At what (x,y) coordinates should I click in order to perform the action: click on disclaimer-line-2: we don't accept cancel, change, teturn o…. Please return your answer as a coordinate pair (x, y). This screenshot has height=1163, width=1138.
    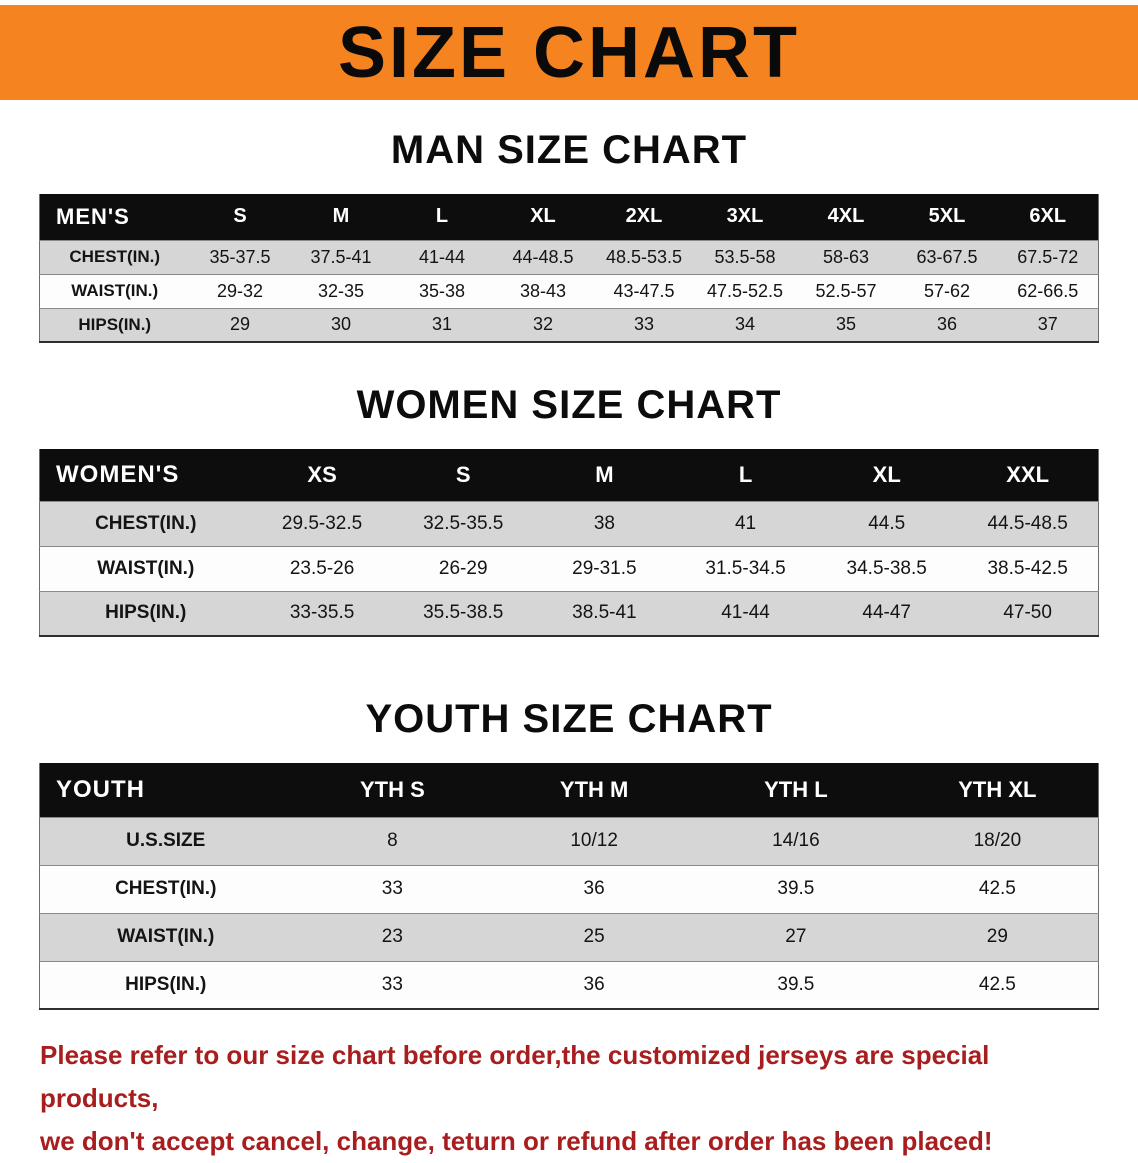
    Looking at the image, I should click on (516, 1141).